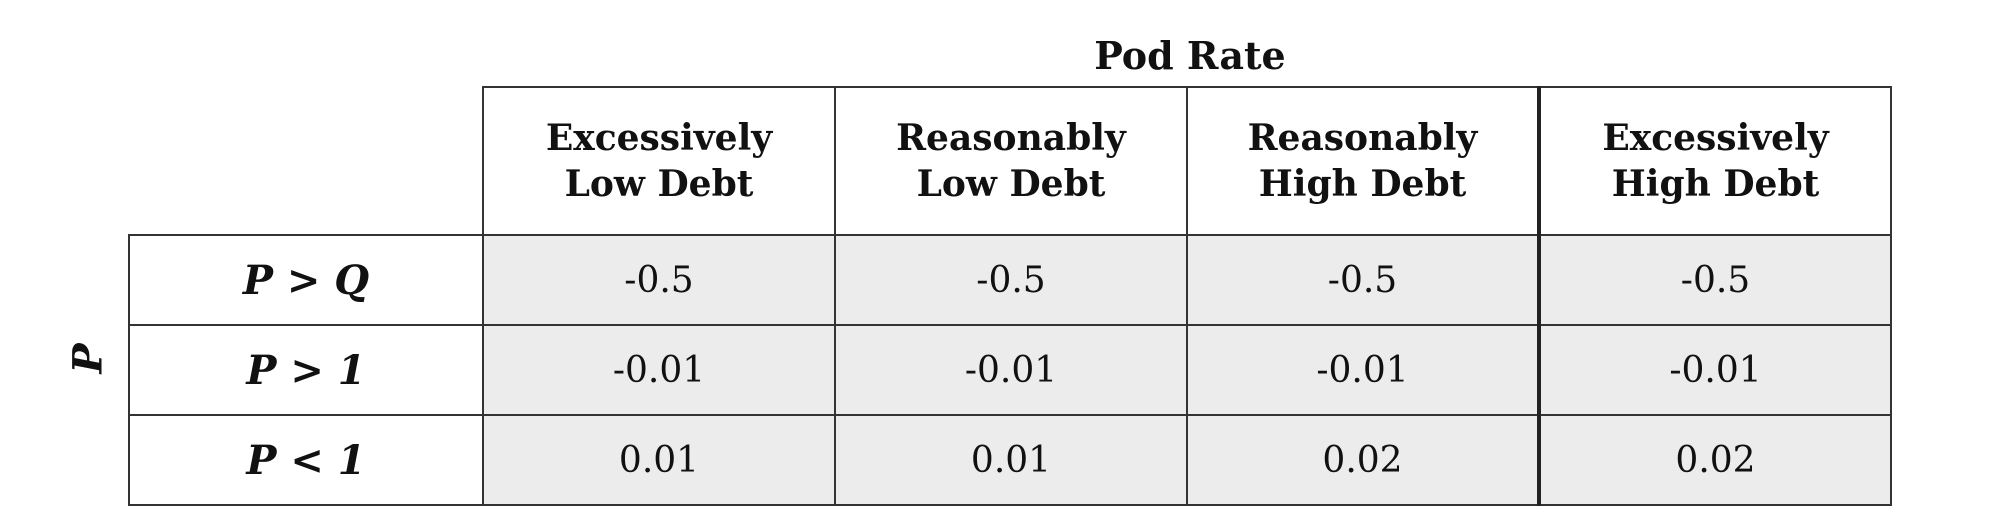 The image size is (2004, 524). Describe the element at coordinates (306, 280) in the screenshot. I see `row-header: P > Q` at that location.